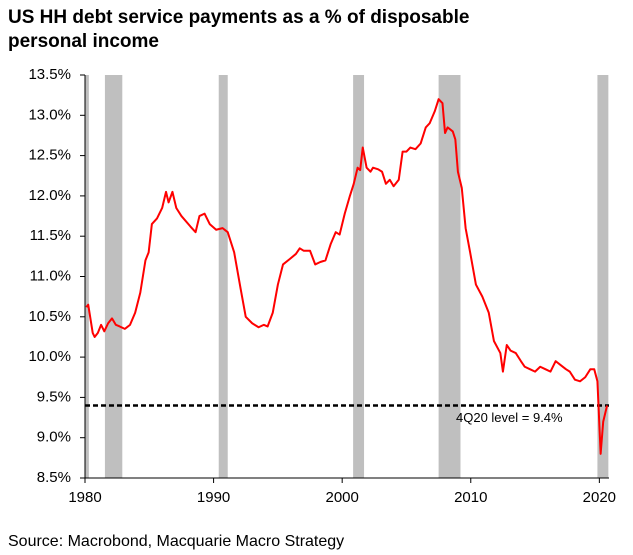 The image size is (633, 555). I want to click on y-tick-label: 12.0%, so click(49, 195).